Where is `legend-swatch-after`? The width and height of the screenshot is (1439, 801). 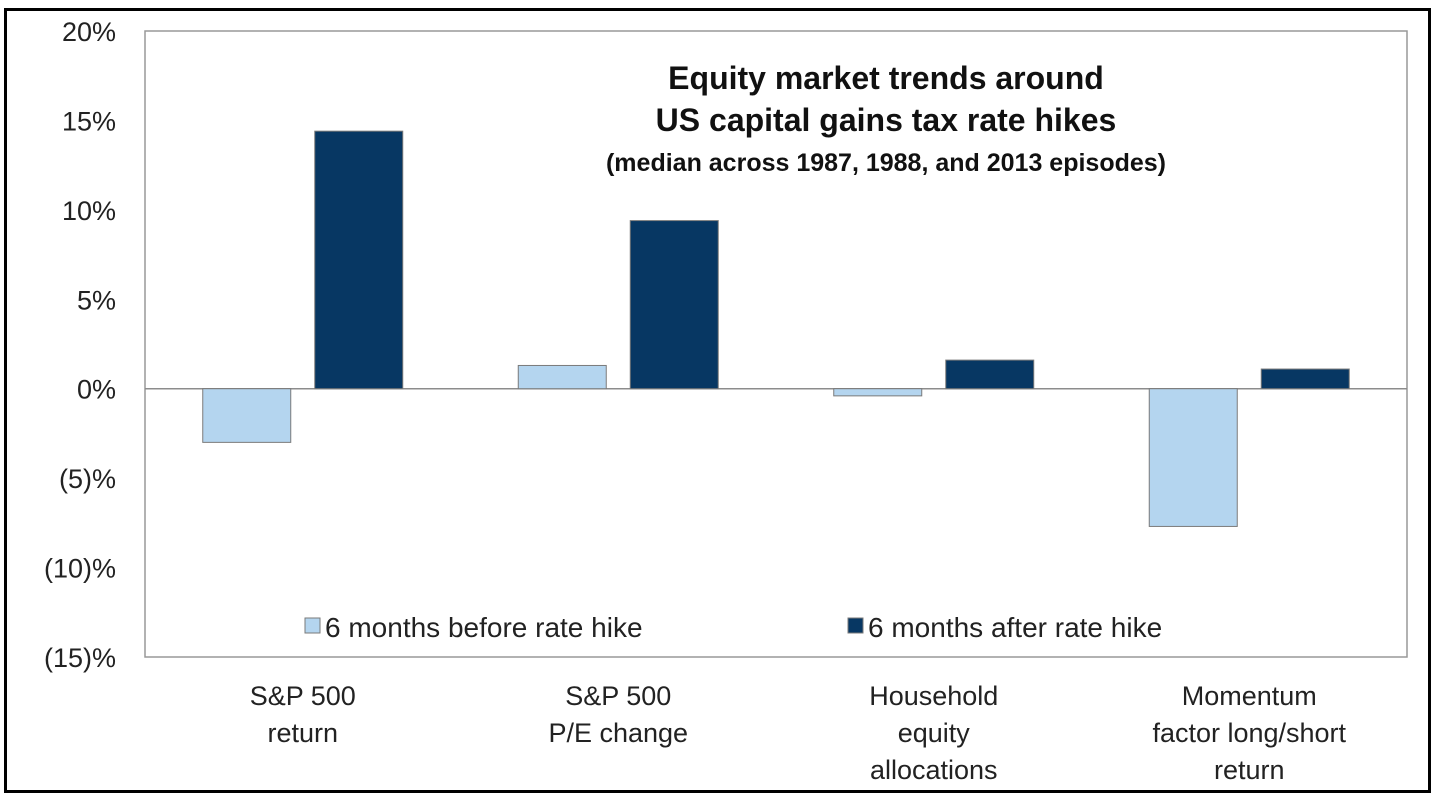
legend-swatch-after is located at coordinates (855, 625).